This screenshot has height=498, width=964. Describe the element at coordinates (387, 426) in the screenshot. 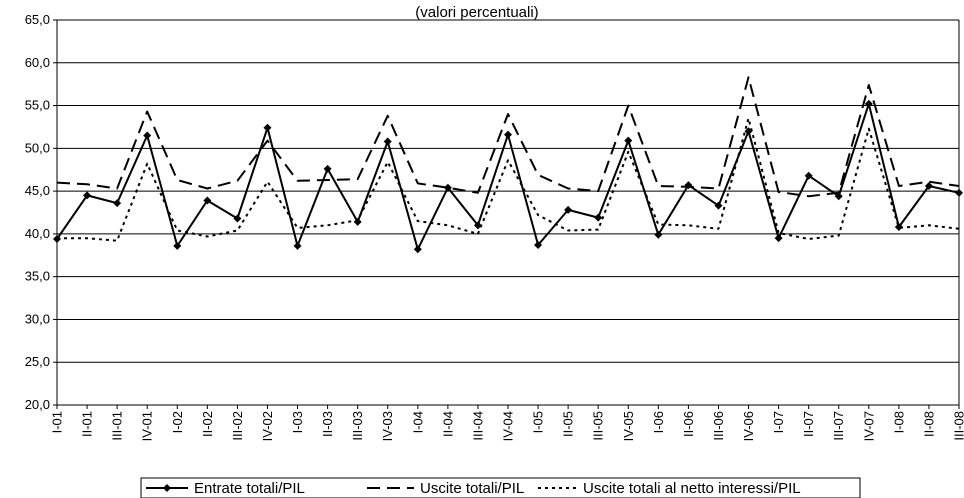

I see `x-tick-label: IV-03` at that location.